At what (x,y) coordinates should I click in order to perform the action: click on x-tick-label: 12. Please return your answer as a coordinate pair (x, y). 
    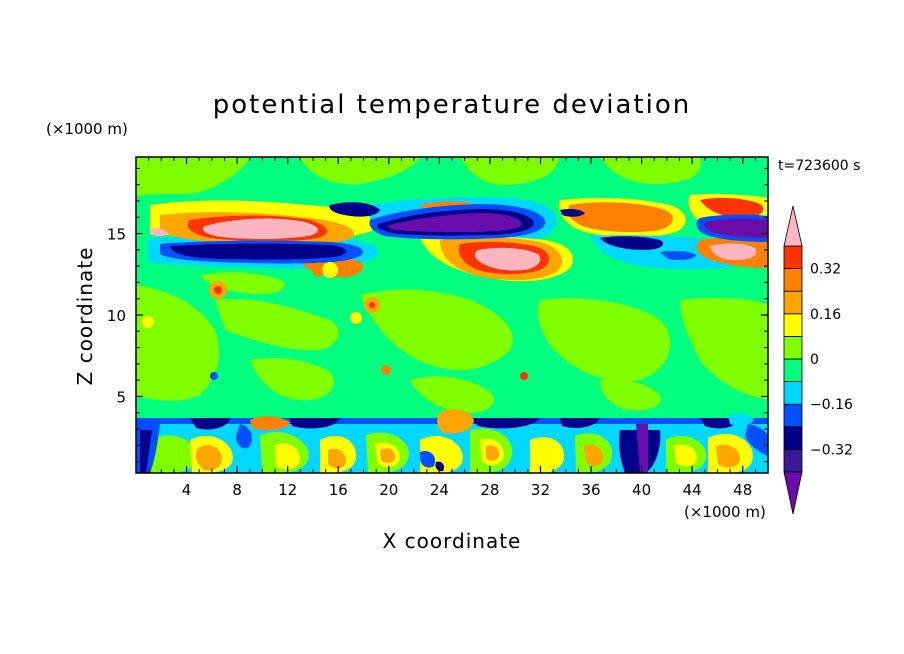
    Looking at the image, I should click on (287, 490).